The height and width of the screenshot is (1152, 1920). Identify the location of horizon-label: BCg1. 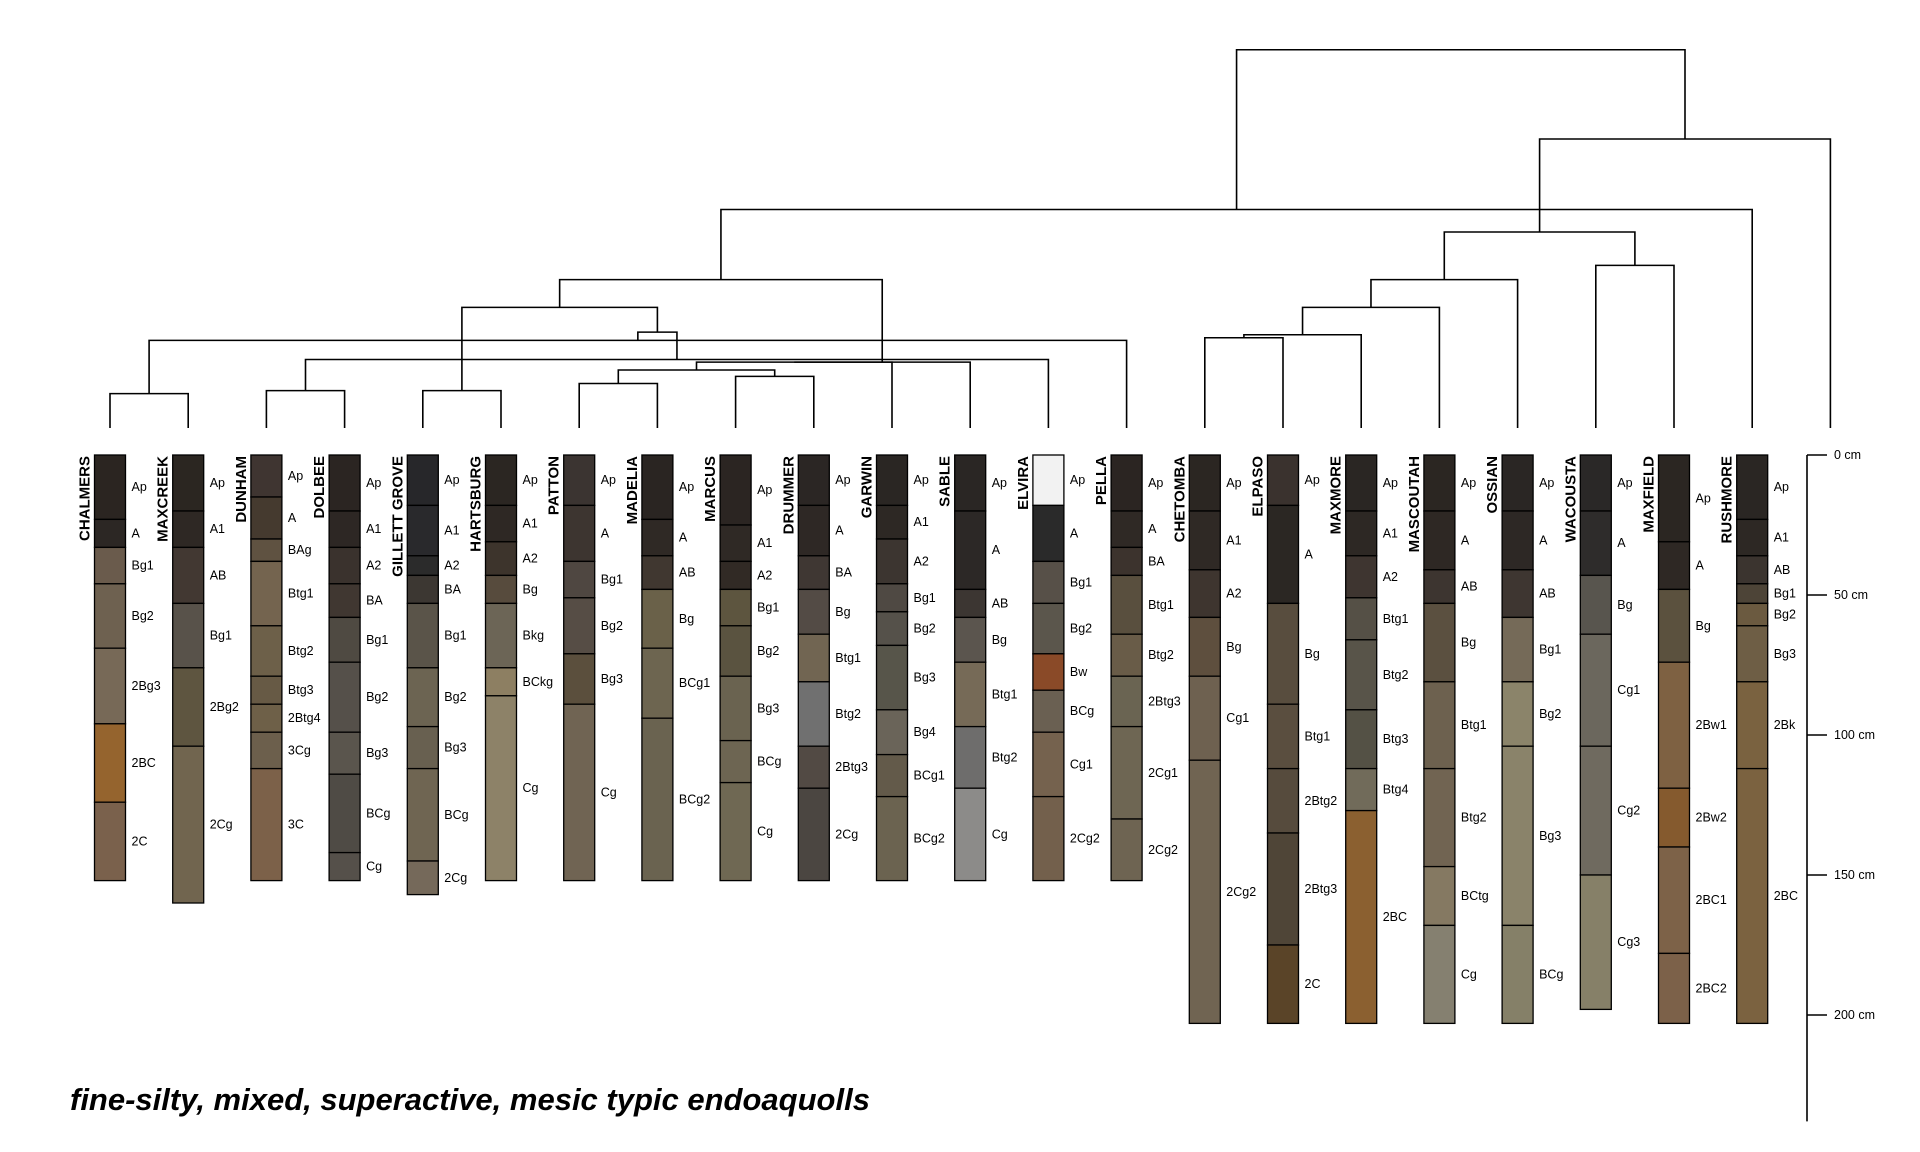
(694, 683).